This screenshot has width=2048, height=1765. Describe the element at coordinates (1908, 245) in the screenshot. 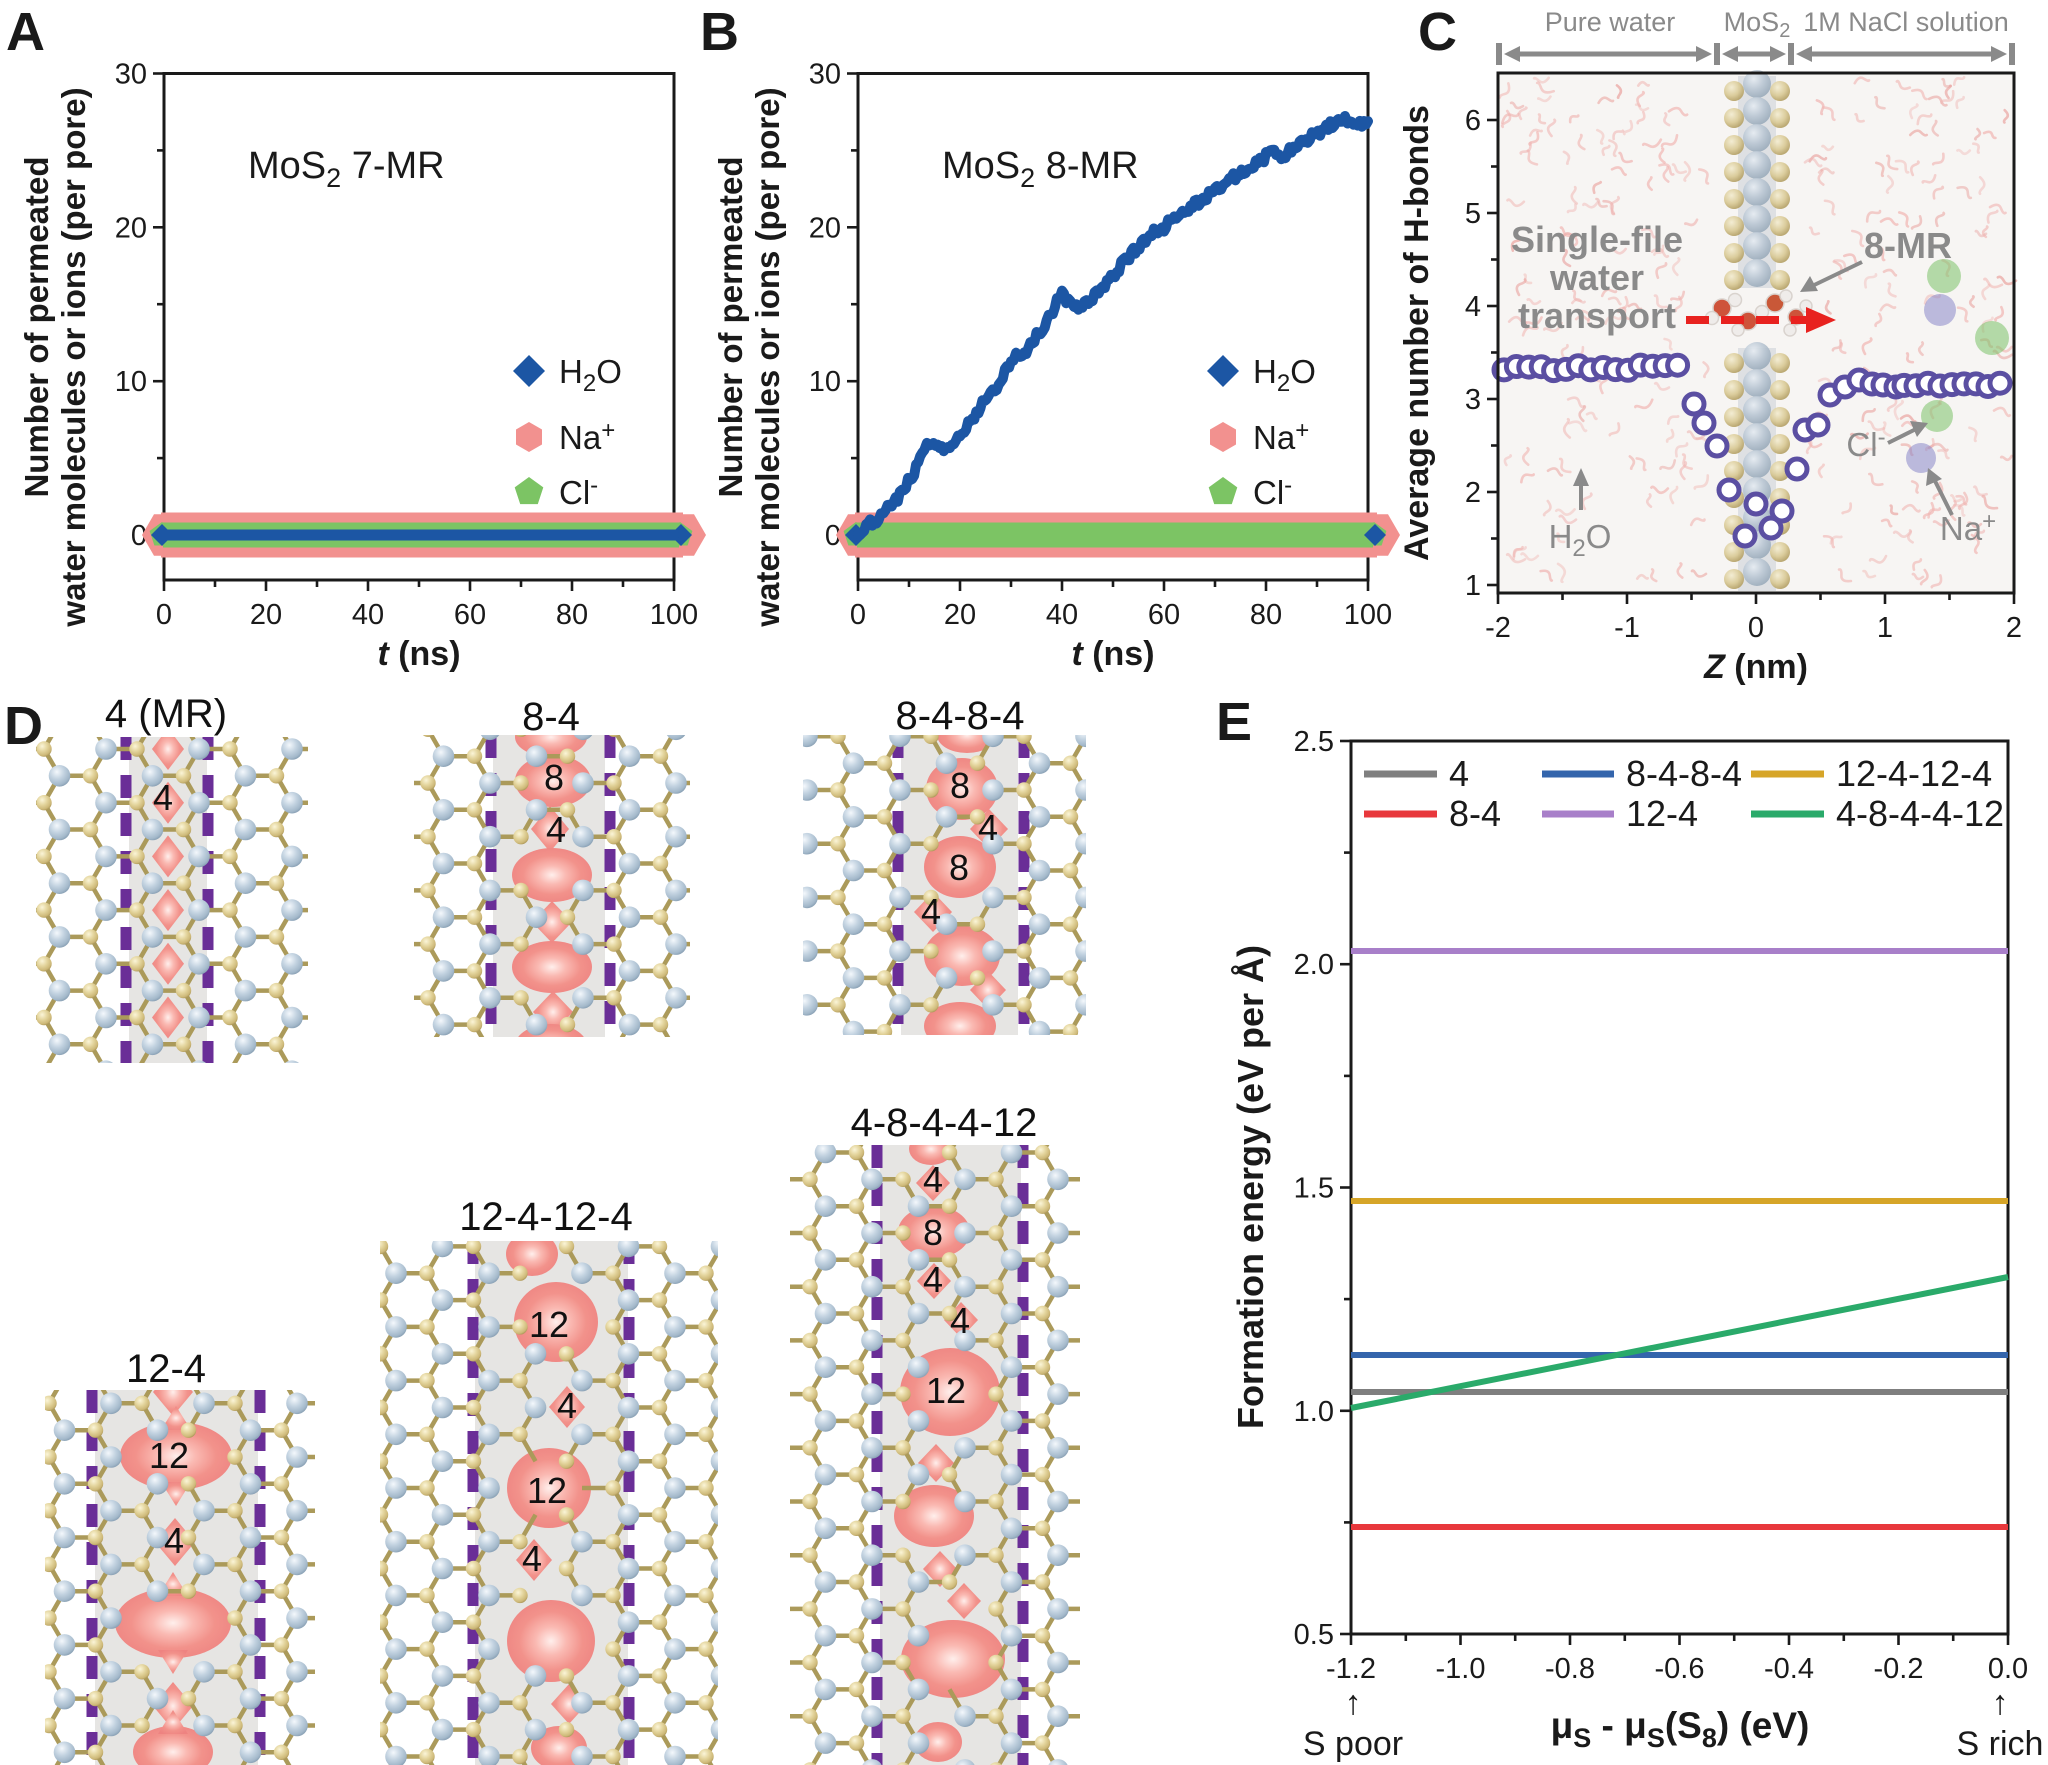

I see `svg-text: 8-MR` at that location.